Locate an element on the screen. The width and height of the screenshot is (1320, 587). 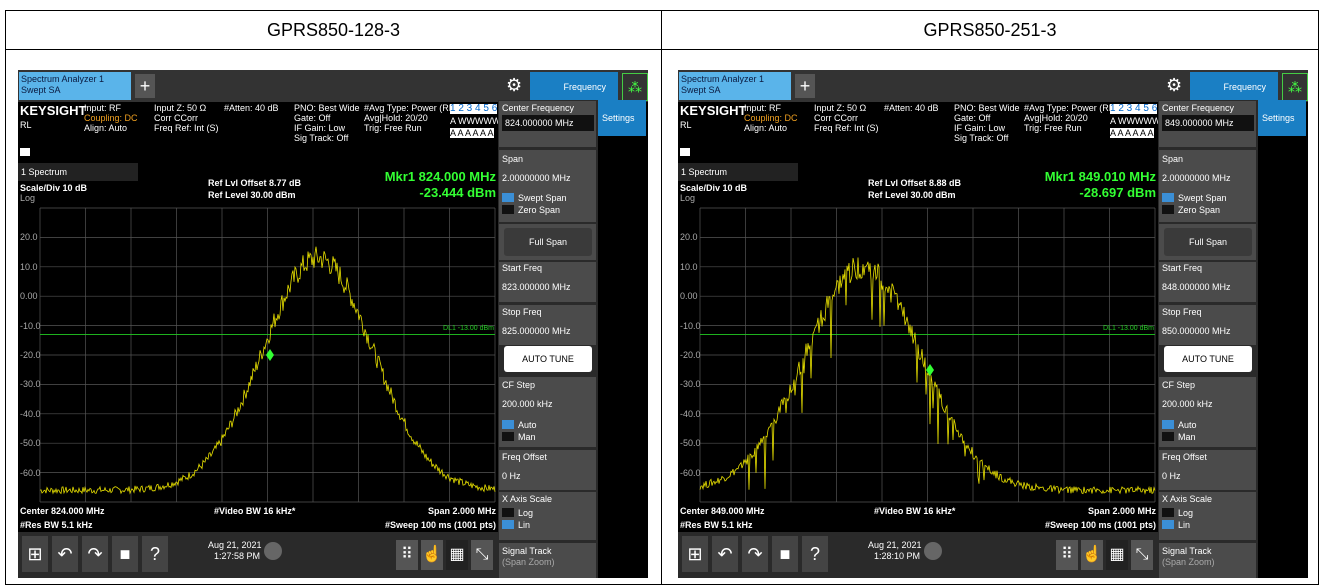
menu-value: 200.000 kHz is located at coordinates (1187, 404).